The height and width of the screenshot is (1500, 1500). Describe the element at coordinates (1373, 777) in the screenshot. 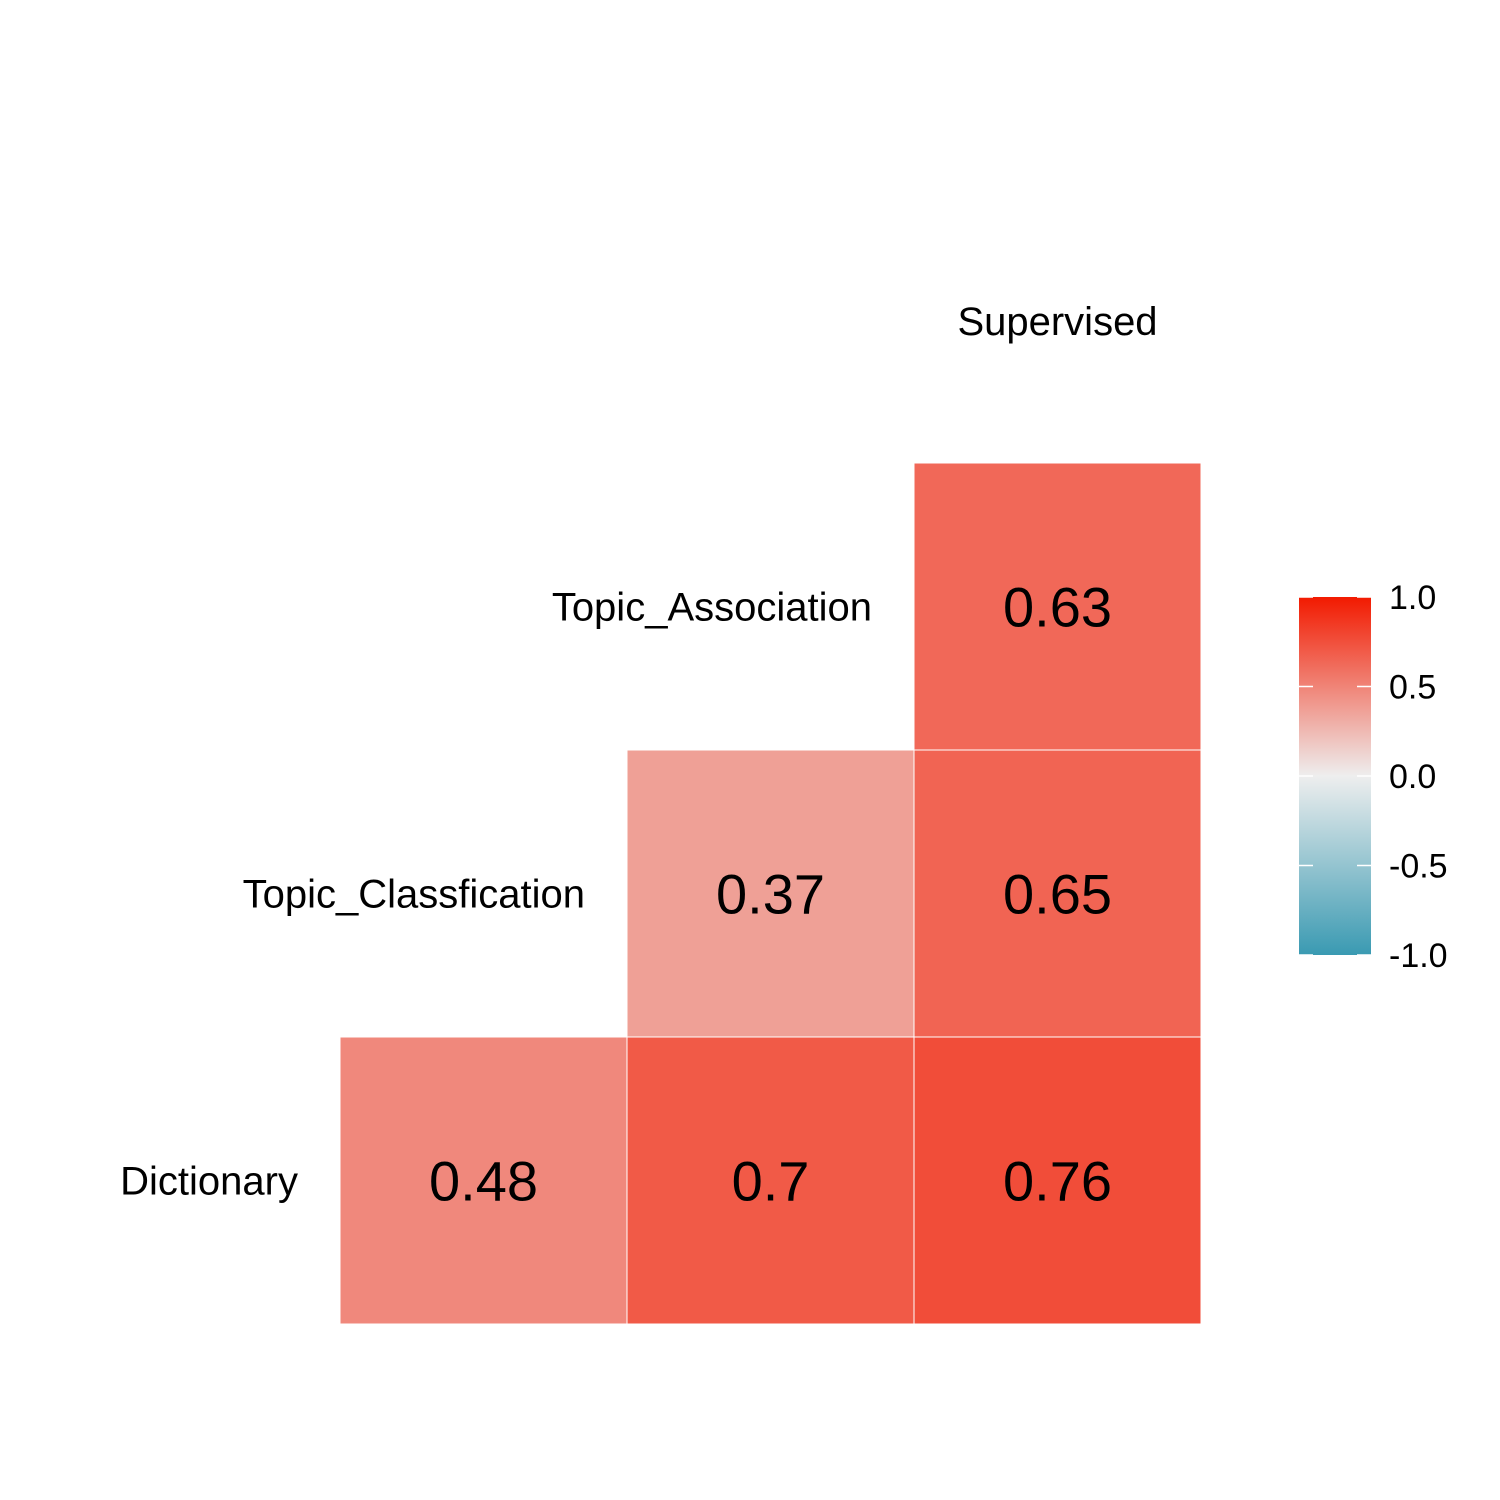

I see `color-legend: 1.0 0.5 0.0 -0.5 -1.0` at that location.